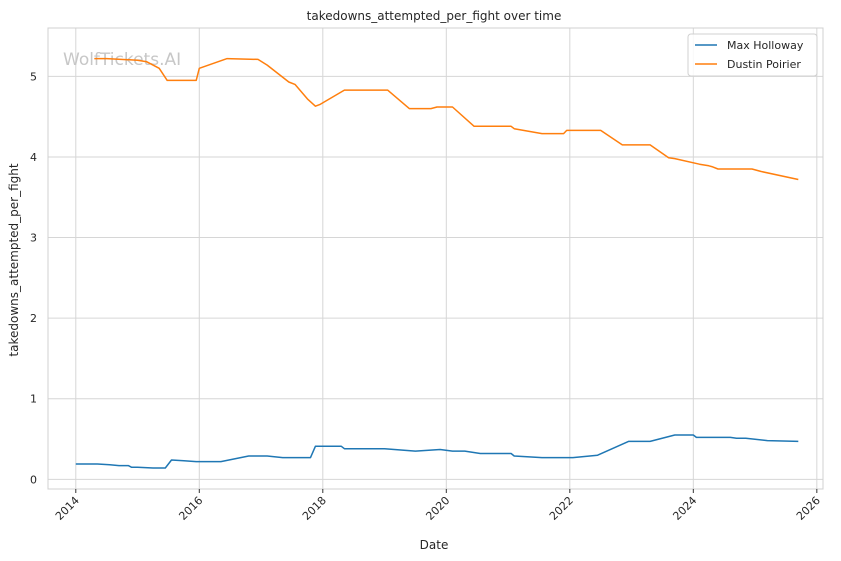  I want to click on series-line-max-holloway, so click(437, 451).